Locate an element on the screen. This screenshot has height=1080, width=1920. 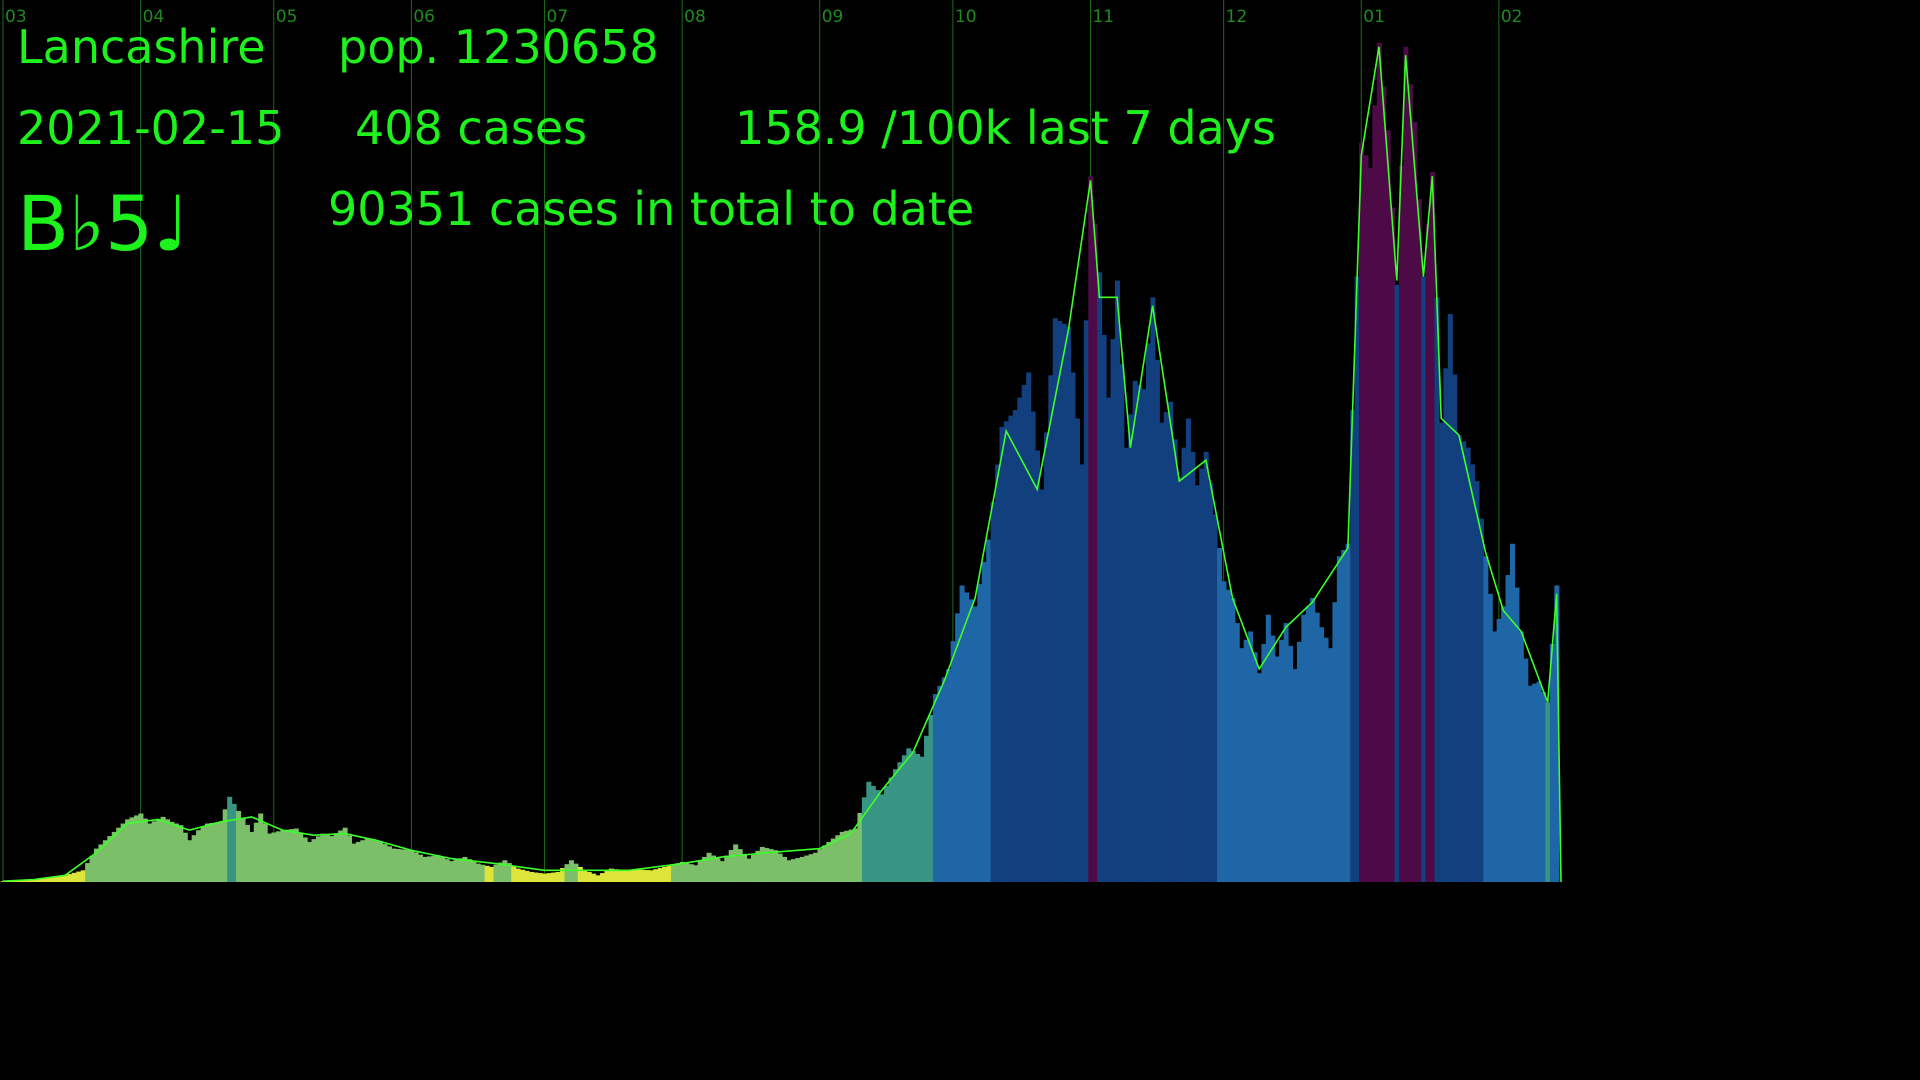
population: pop. 1230658 is located at coordinates (498, 47).